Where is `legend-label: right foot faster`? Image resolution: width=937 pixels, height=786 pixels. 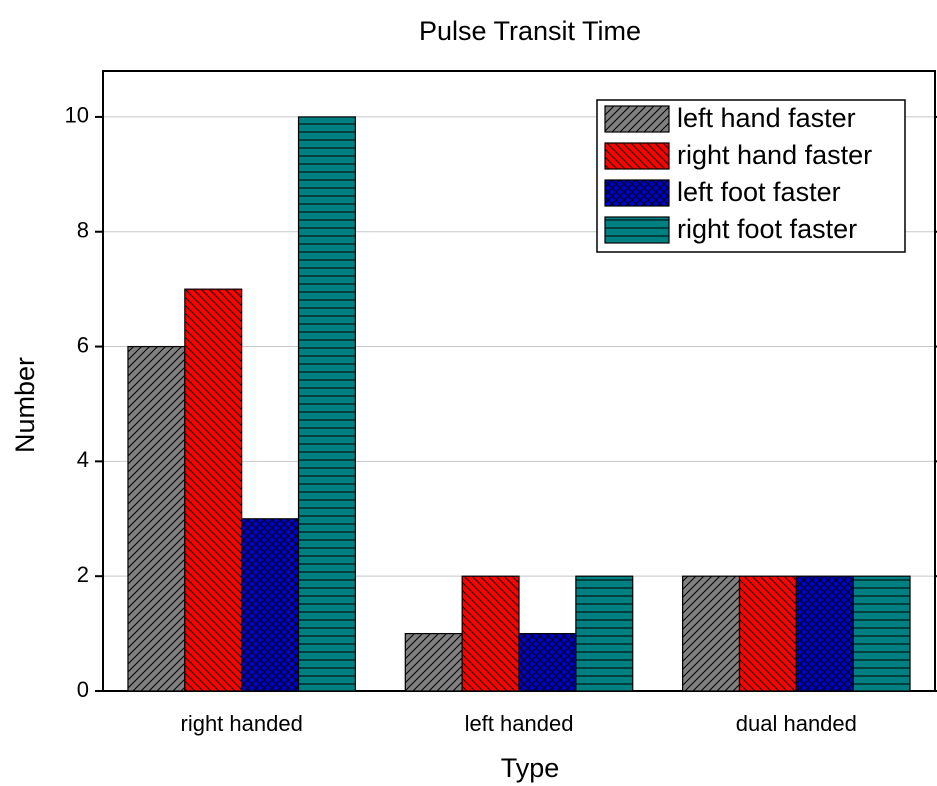 legend-label: right foot faster is located at coordinates (767, 229).